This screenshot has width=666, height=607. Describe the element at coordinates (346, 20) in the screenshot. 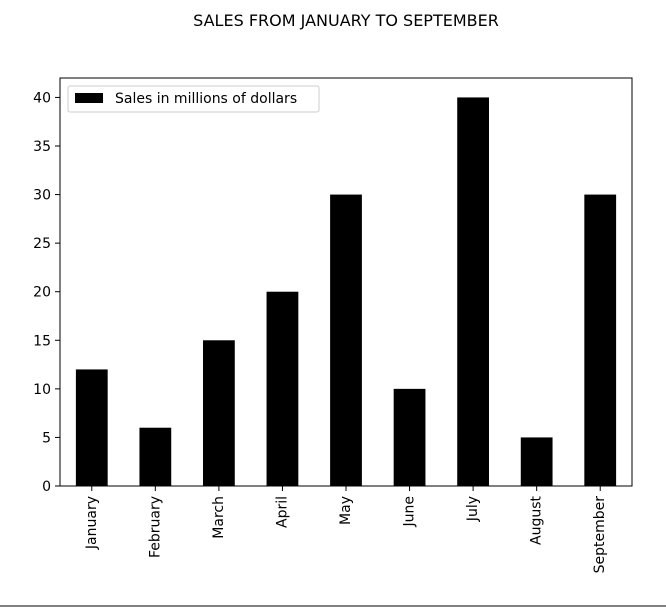

I see `chart-title: SALES FROM JANUARY TO SEPTEMBER` at that location.